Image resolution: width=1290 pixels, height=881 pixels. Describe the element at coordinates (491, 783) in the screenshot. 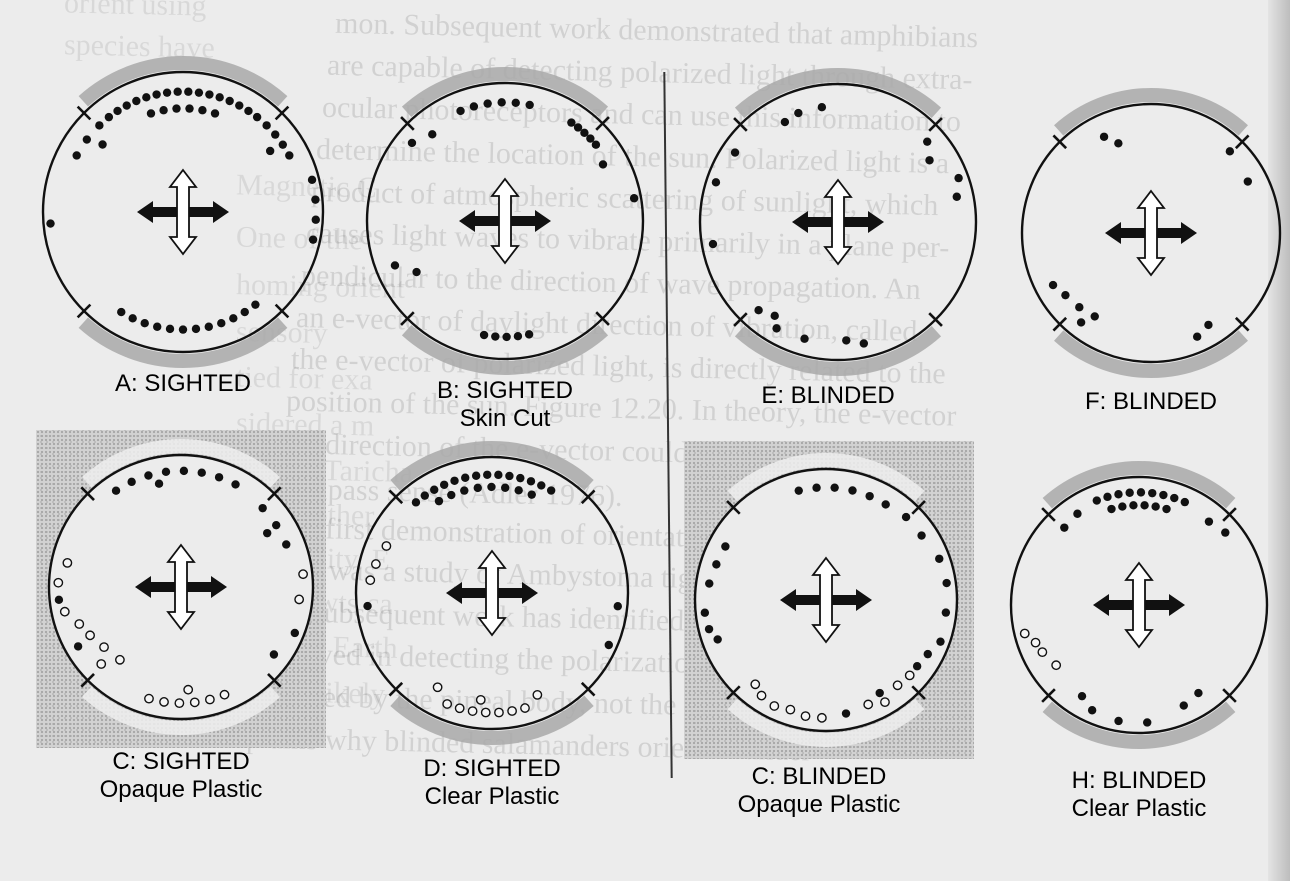

I see `panel-label-d: D: SIGHTED Clear Plastic` at that location.